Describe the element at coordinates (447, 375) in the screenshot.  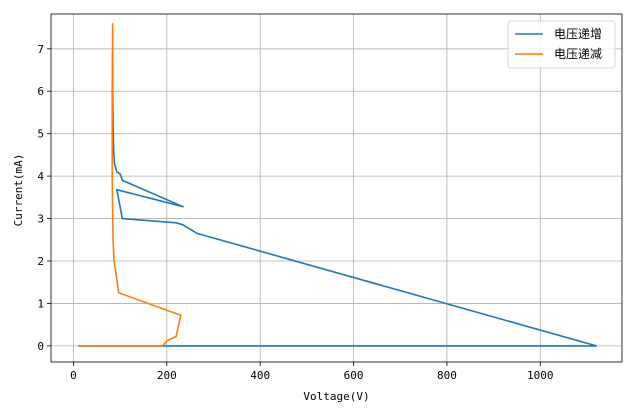
I see `x-tick-label: 800` at that location.